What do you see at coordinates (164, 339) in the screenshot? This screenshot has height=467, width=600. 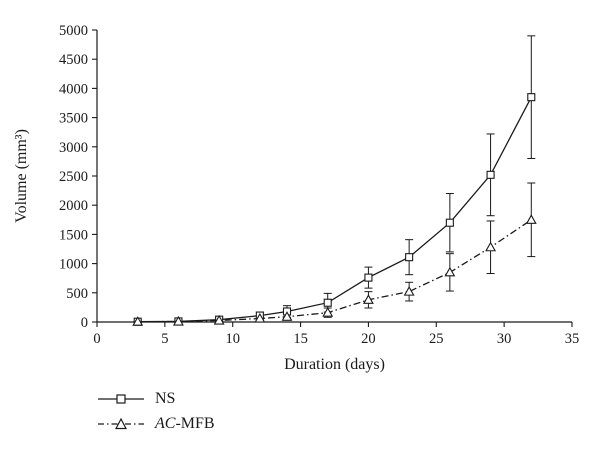 I see `svg-text: 5` at bounding box center [164, 339].